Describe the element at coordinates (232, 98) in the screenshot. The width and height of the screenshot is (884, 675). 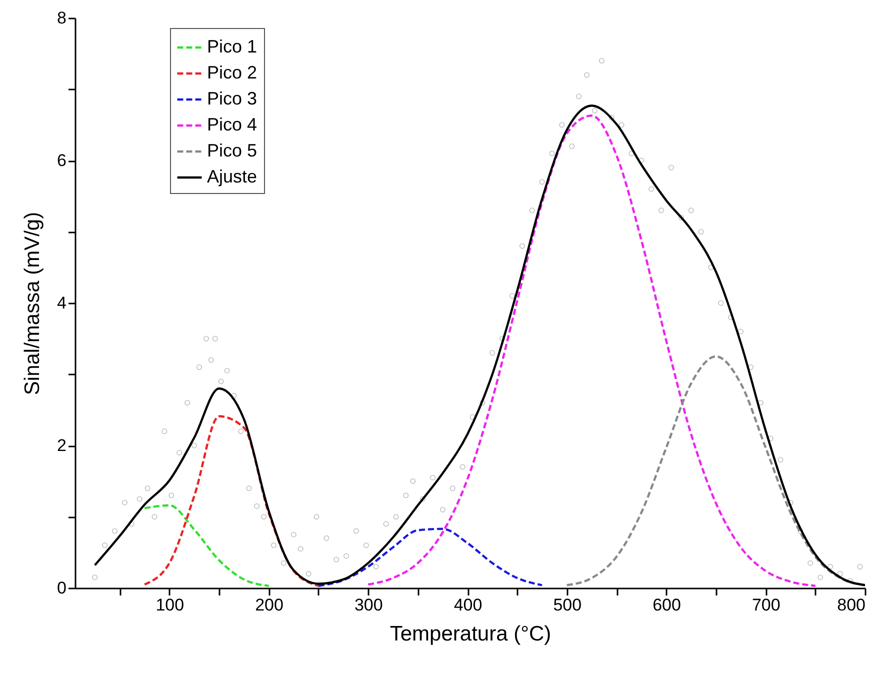
I see `legend-label: Pico 3` at that location.